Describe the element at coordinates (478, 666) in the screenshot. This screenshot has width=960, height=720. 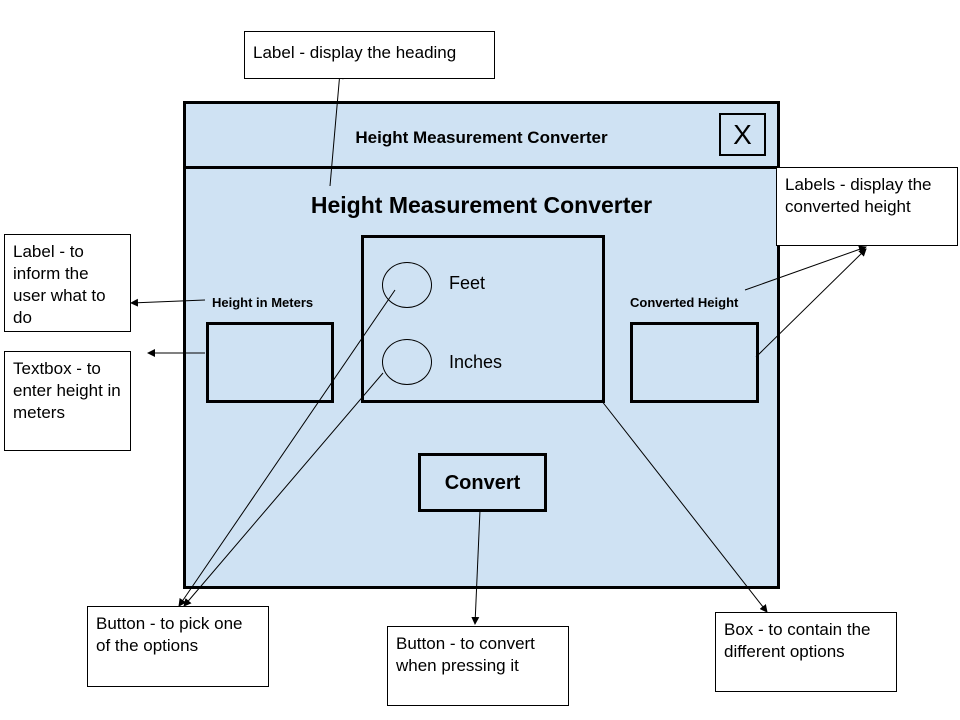
I see `note-convert: Button - to convert when pressing it` at that location.